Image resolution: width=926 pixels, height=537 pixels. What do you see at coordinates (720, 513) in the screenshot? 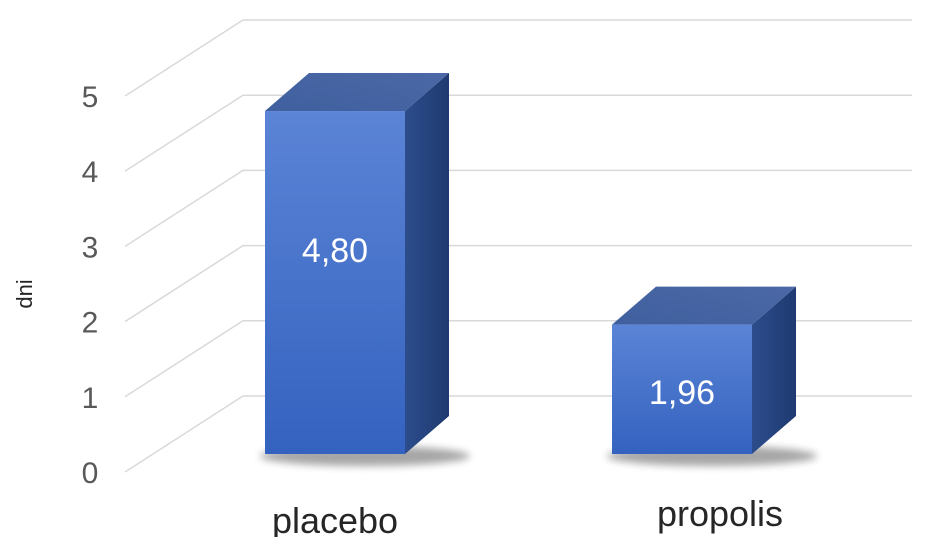
I see `x-category-label: propolis` at bounding box center [720, 513].